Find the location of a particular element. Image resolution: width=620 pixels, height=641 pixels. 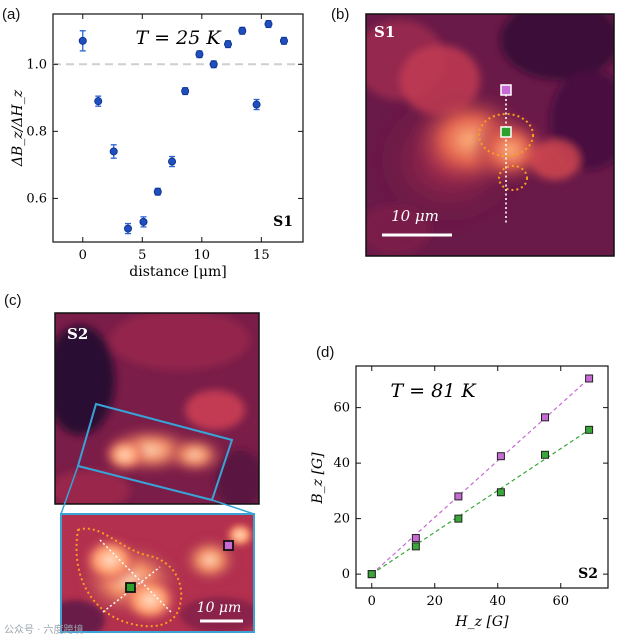

chart-a-xlabel: distance [μm] is located at coordinates (178, 272).